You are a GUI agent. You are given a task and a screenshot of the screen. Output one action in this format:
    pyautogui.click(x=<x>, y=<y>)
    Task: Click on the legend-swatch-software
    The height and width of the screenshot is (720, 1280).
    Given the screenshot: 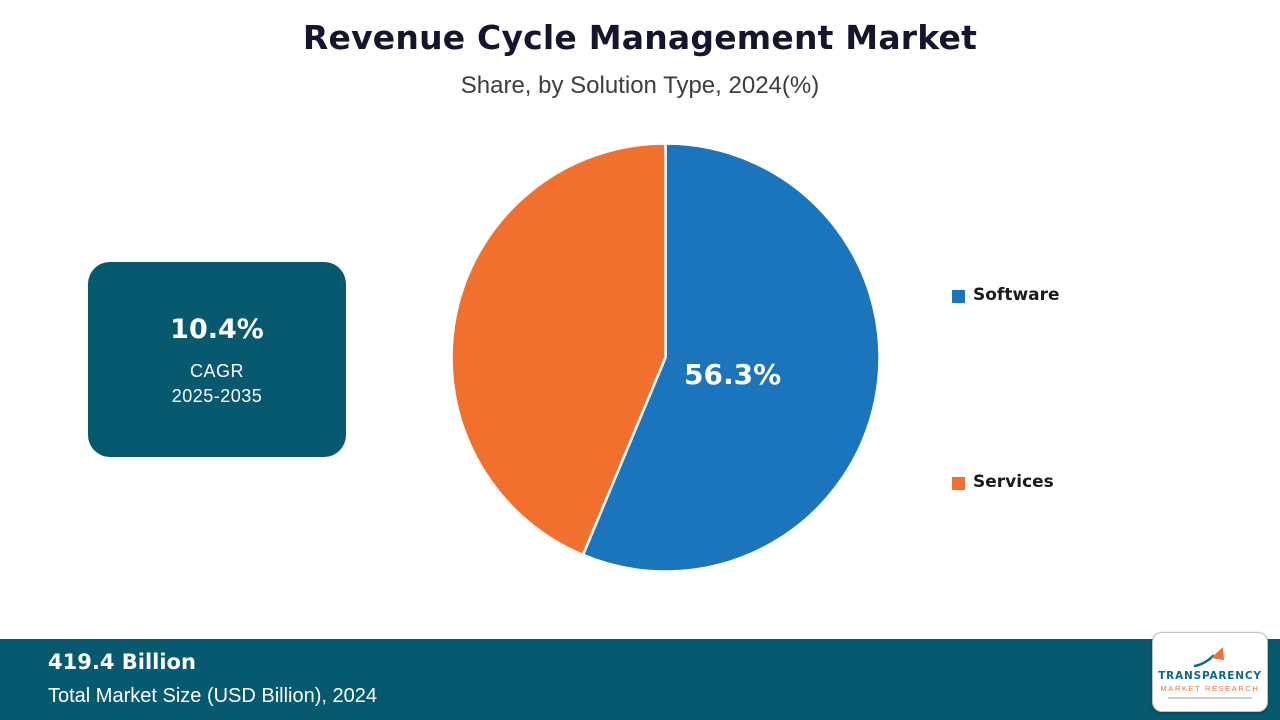 What is the action you would take?
    pyautogui.click(x=958, y=296)
    